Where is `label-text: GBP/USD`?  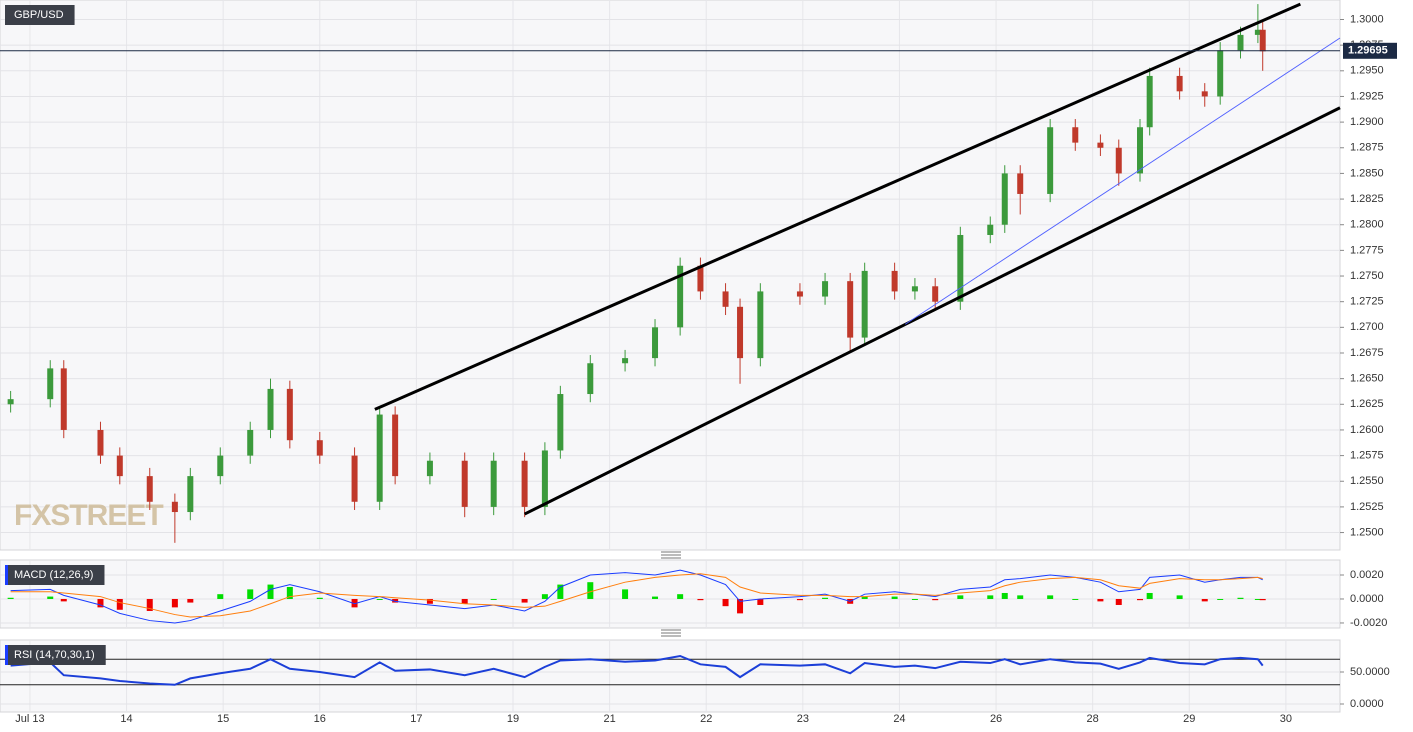 label-text: GBP/USD is located at coordinates (39, 15).